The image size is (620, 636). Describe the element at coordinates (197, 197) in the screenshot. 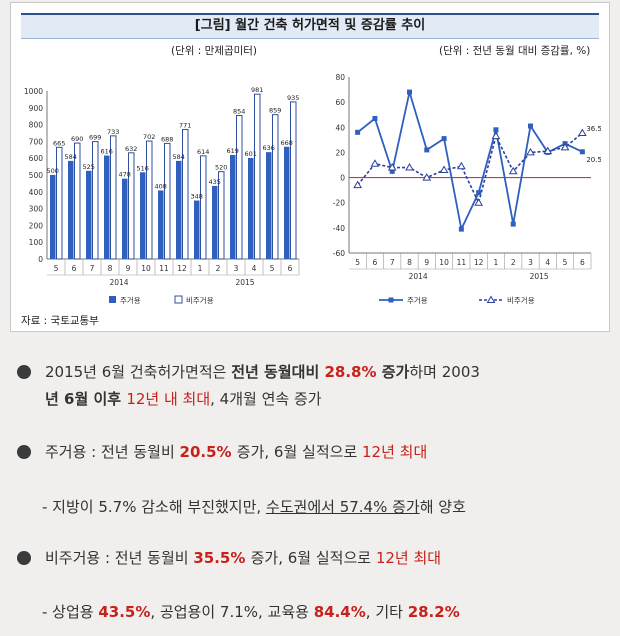

I see `residential-data-label: 348` at that location.